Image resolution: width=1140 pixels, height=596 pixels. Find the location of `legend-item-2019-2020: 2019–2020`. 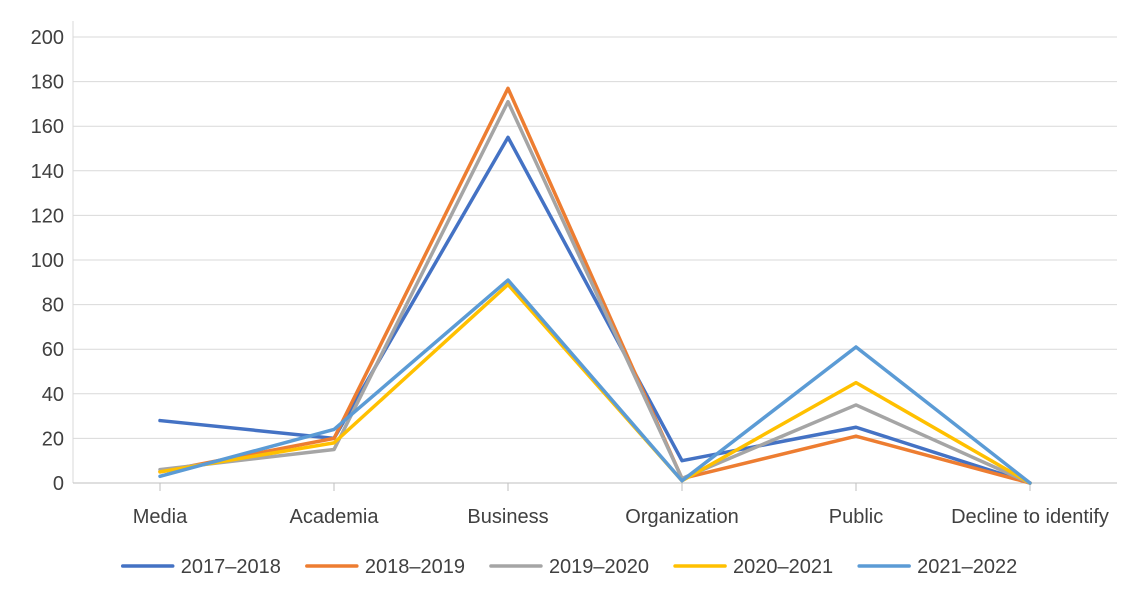

legend-item-2019-2020: 2019–2020 is located at coordinates (569, 567).